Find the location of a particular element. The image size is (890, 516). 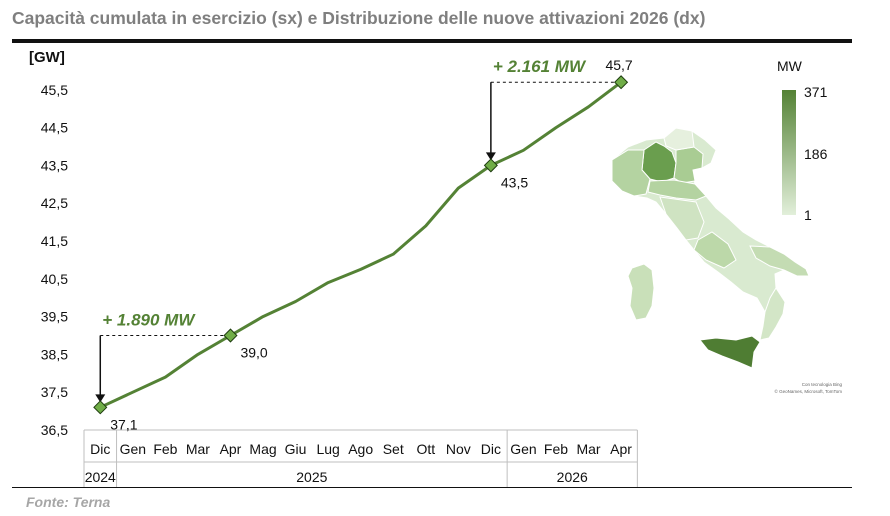

y-tick-label: 43,5 is located at coordinates (54, 165).